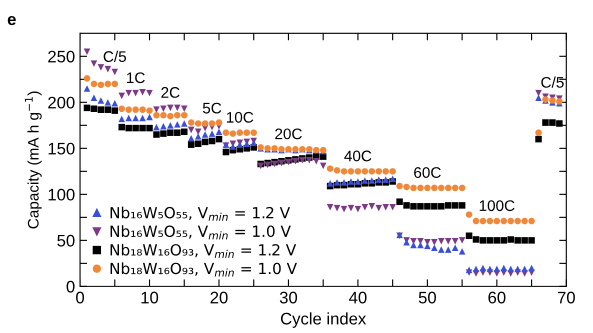 The image size is (593, 333). What do you see at coordinates (203, 269) in the screenshot?
I see `legend-label: Nb₁₈W₁₆O₉₃, V$_{min}$ = 1.0 V` at bounding box center [203, 269].